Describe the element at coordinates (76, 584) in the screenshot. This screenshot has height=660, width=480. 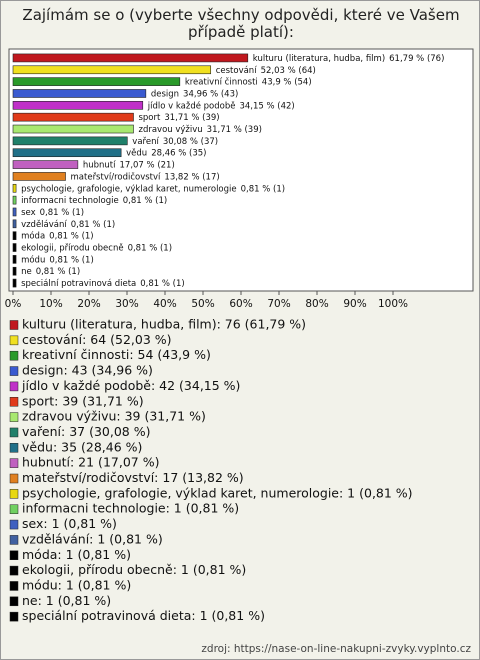
I see `legend-label: módu: 1 (0,81 %)` at that location.